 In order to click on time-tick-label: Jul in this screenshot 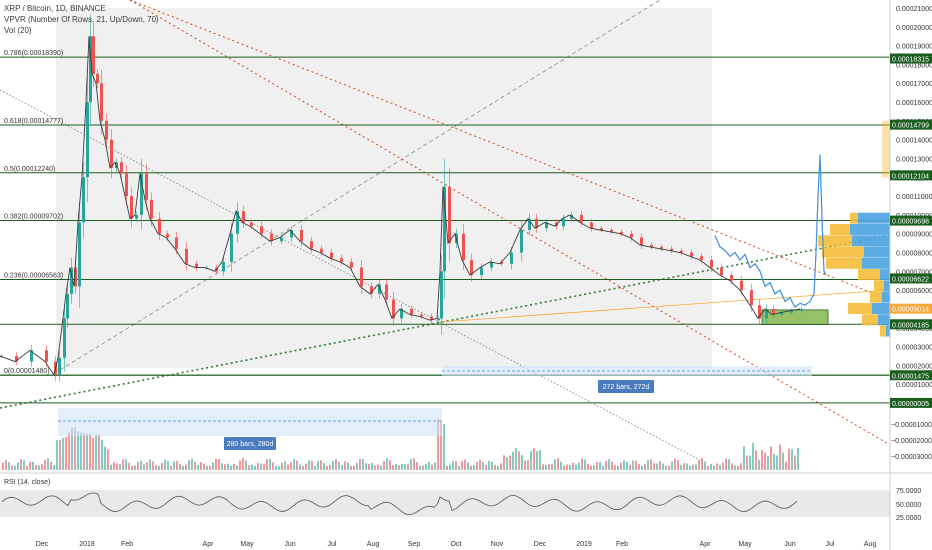, I will do `click(830, 544)`.